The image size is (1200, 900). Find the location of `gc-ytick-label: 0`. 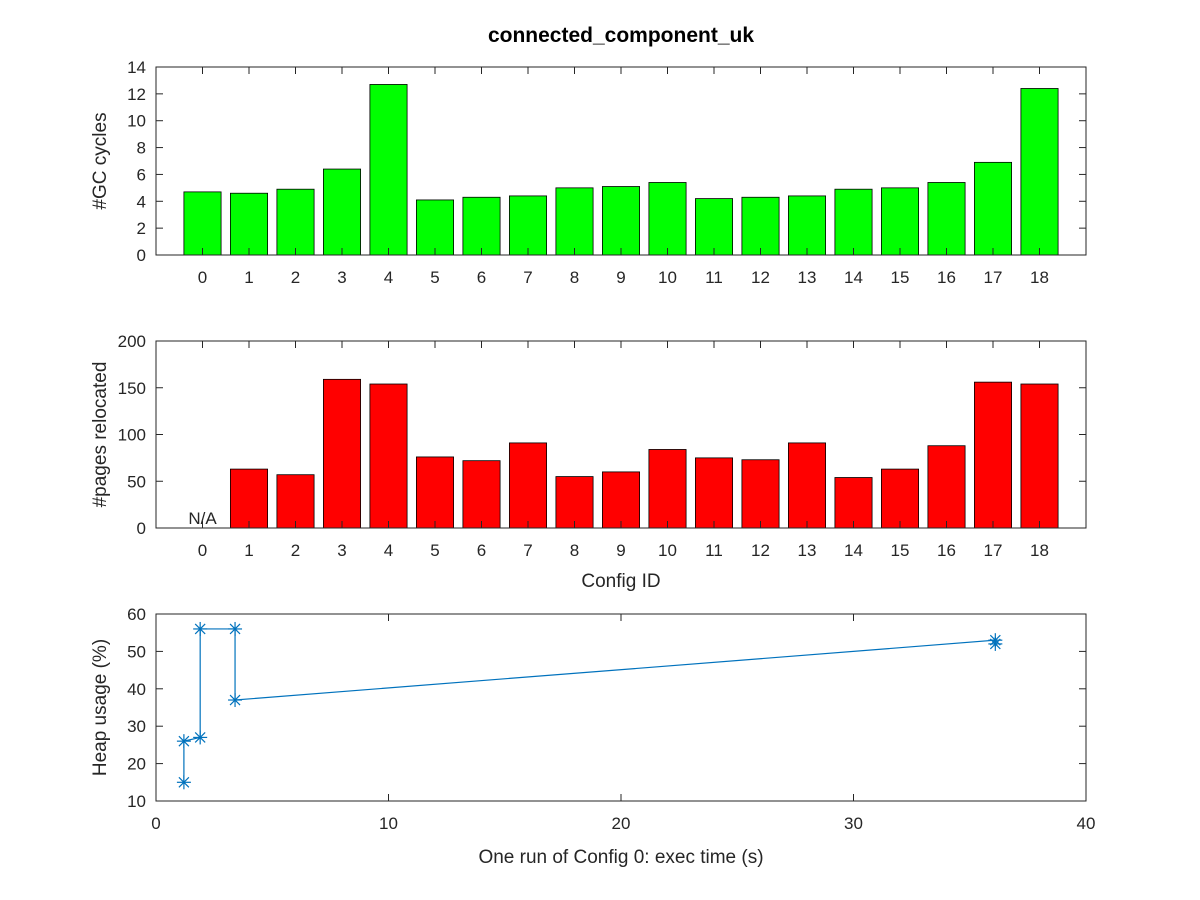

gc-ytick-label: 0 is located at coordinates (141, 255).